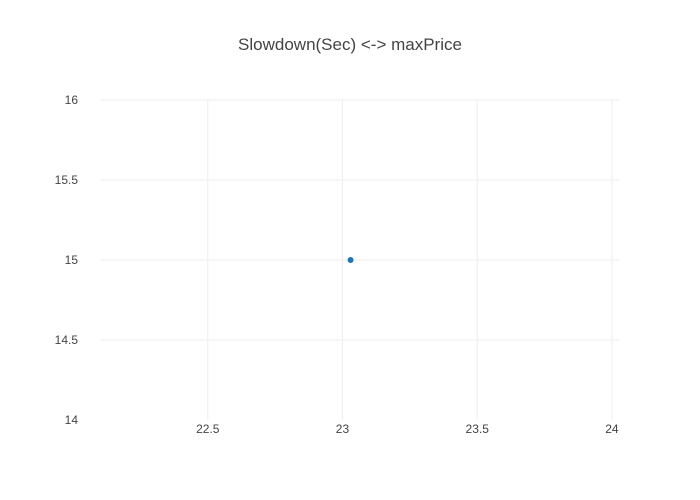  I want to click on data-point, so click(350, 260).